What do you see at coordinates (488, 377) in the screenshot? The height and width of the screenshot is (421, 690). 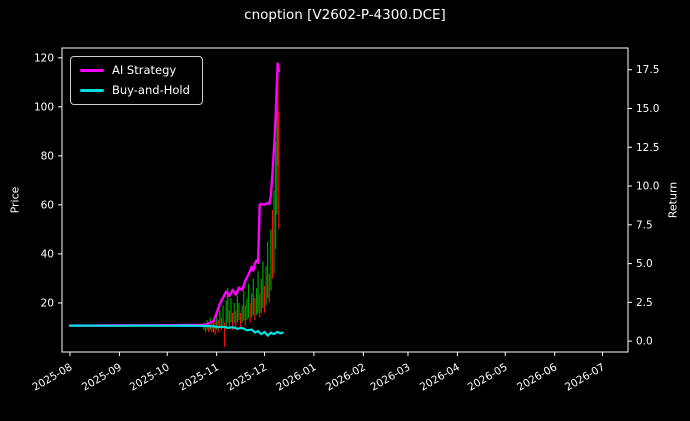 I see `svg-text: 2026-05` at bounding box center [488, 377].